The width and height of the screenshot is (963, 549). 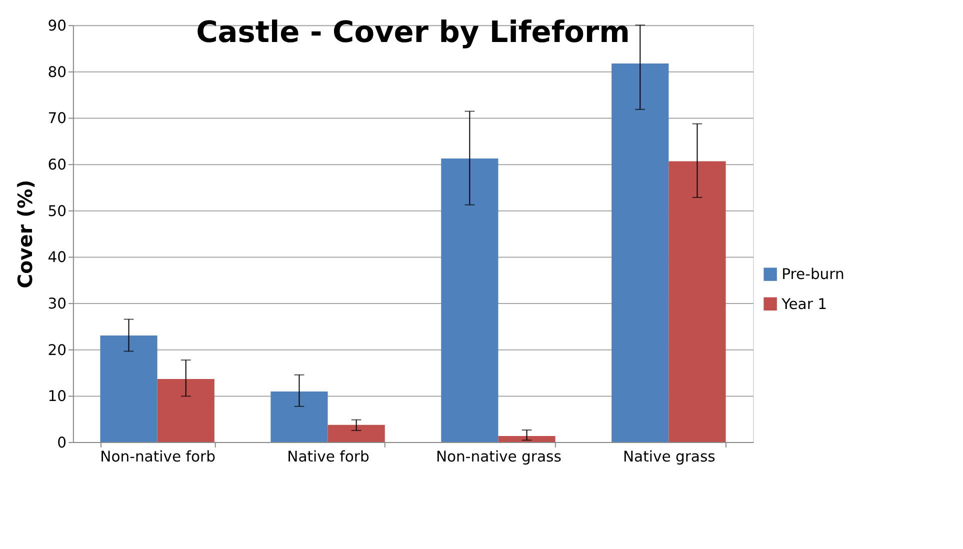 I want to click on x-tick-label: Native forb, so click(x=328, y=457).